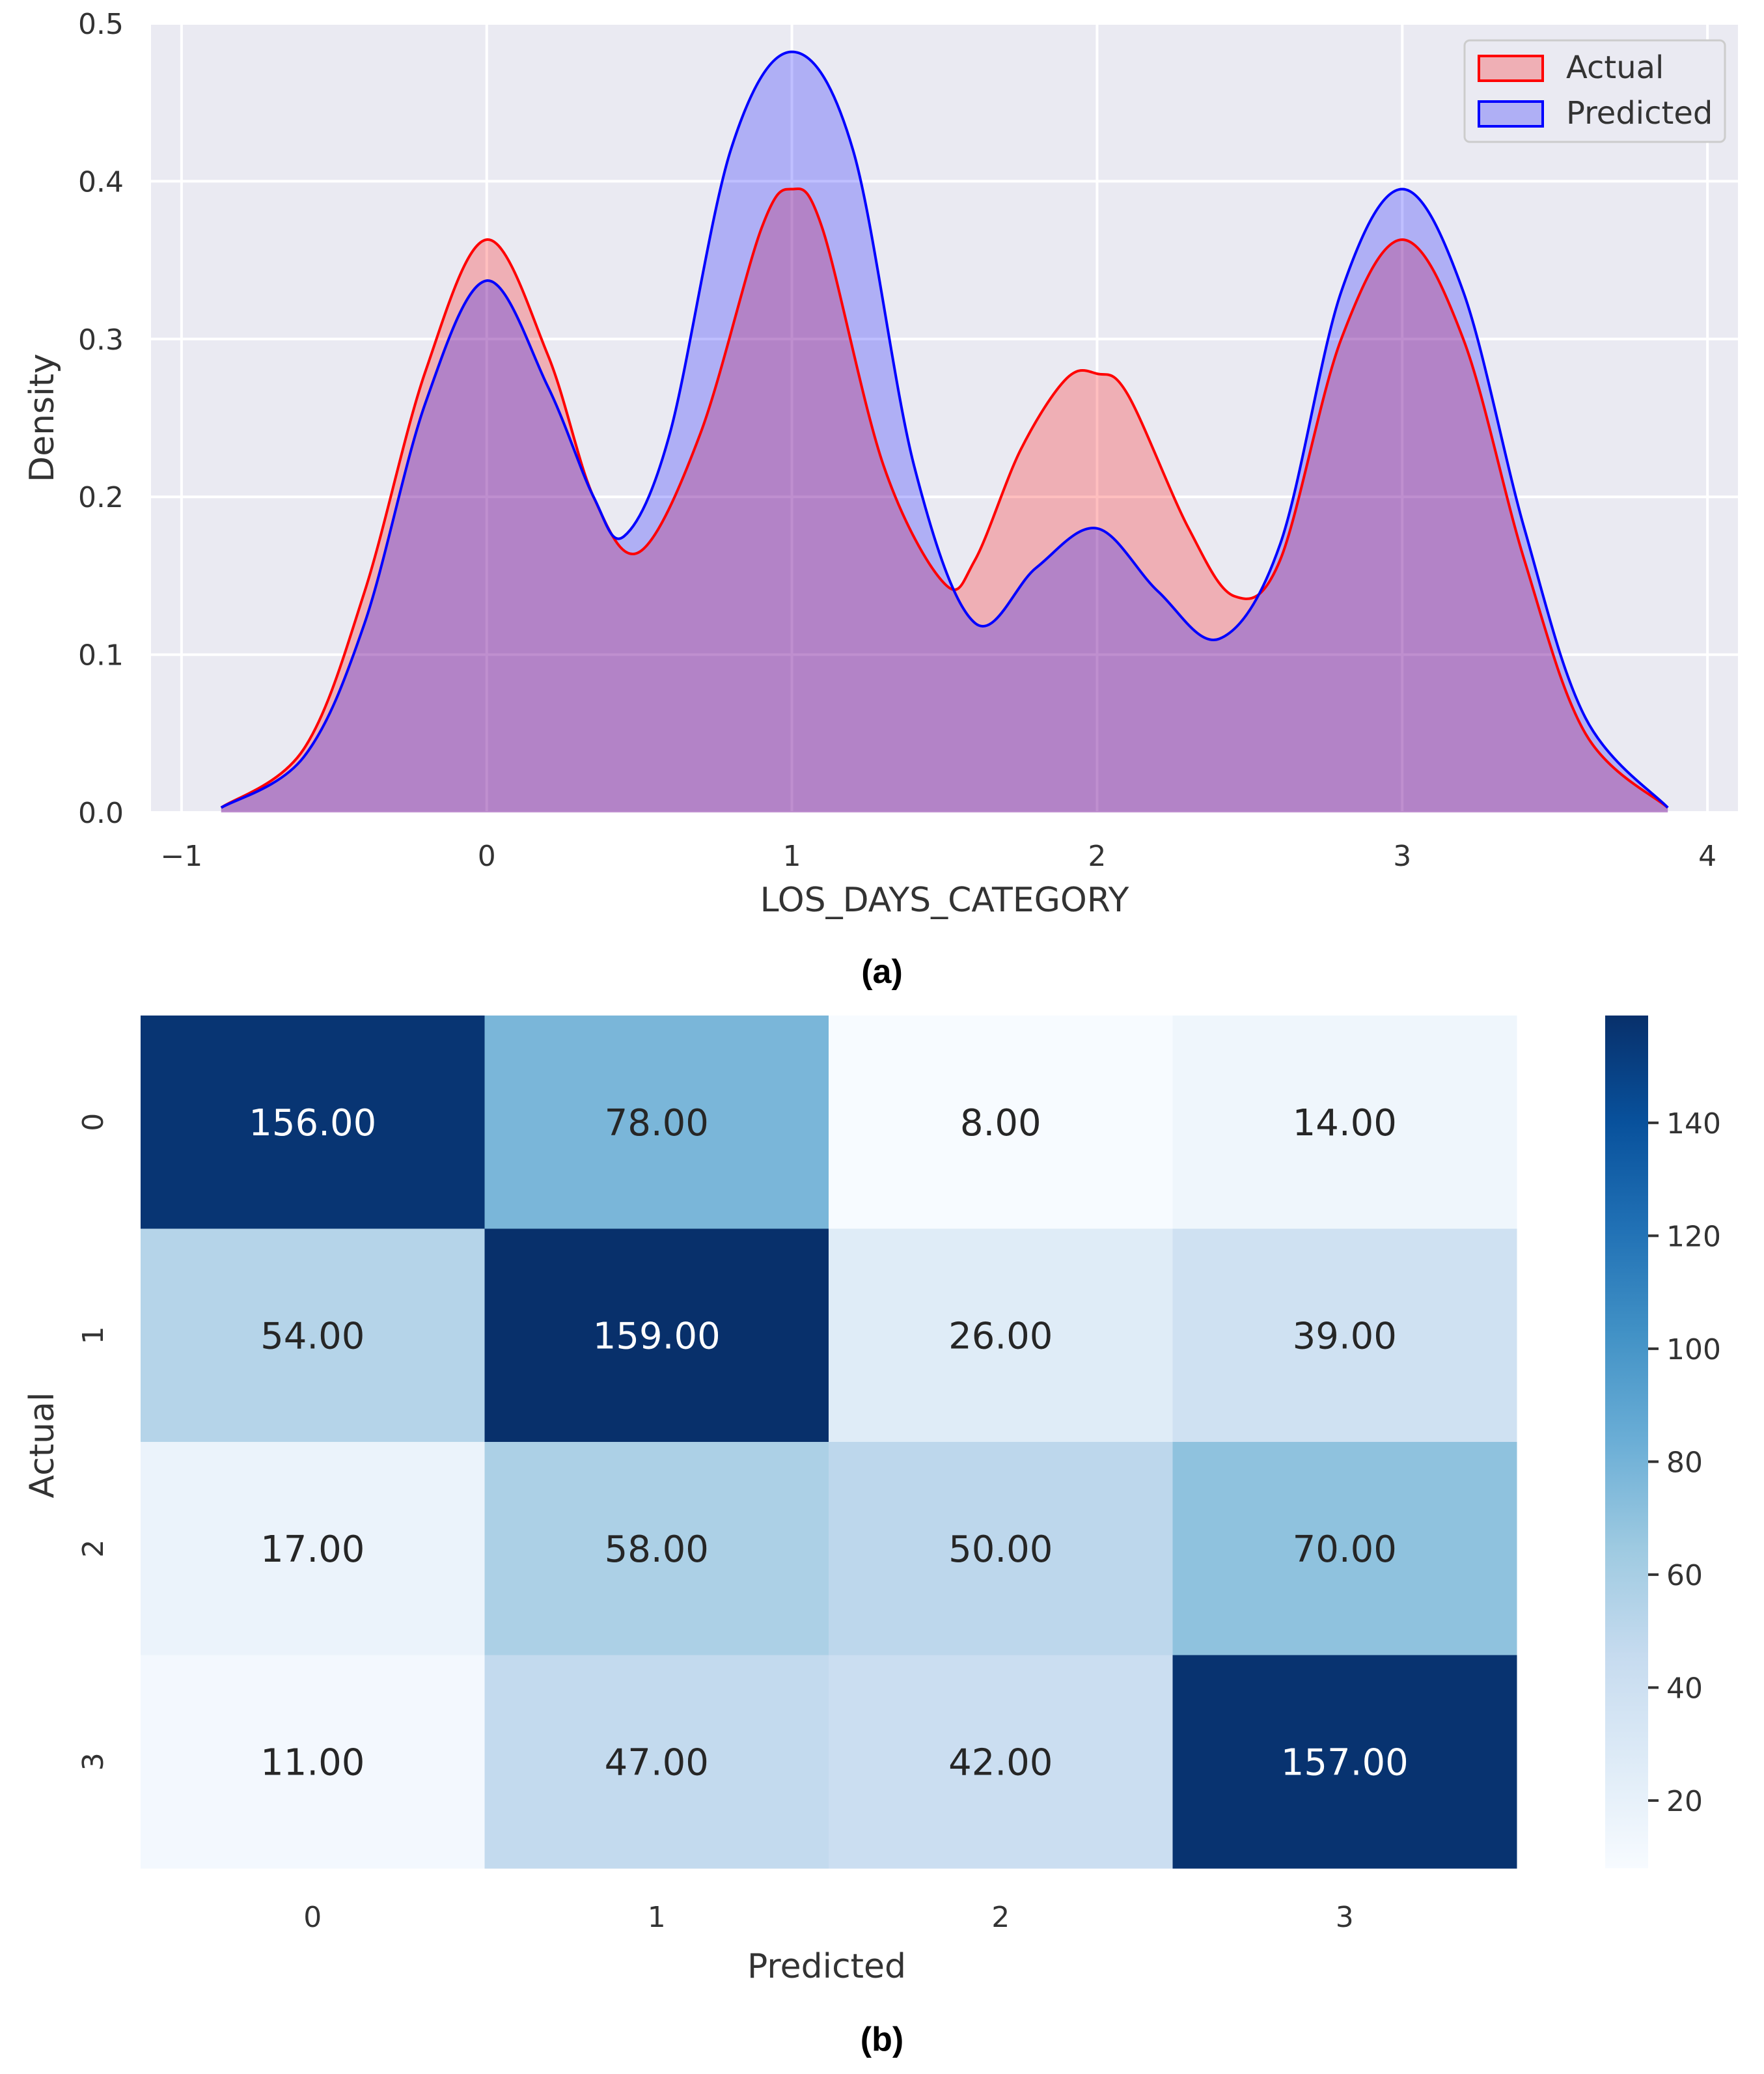  Describe the element at coordinates (101, 340) in the screenshot. I see `y-tick-label: 0.3` at that location.